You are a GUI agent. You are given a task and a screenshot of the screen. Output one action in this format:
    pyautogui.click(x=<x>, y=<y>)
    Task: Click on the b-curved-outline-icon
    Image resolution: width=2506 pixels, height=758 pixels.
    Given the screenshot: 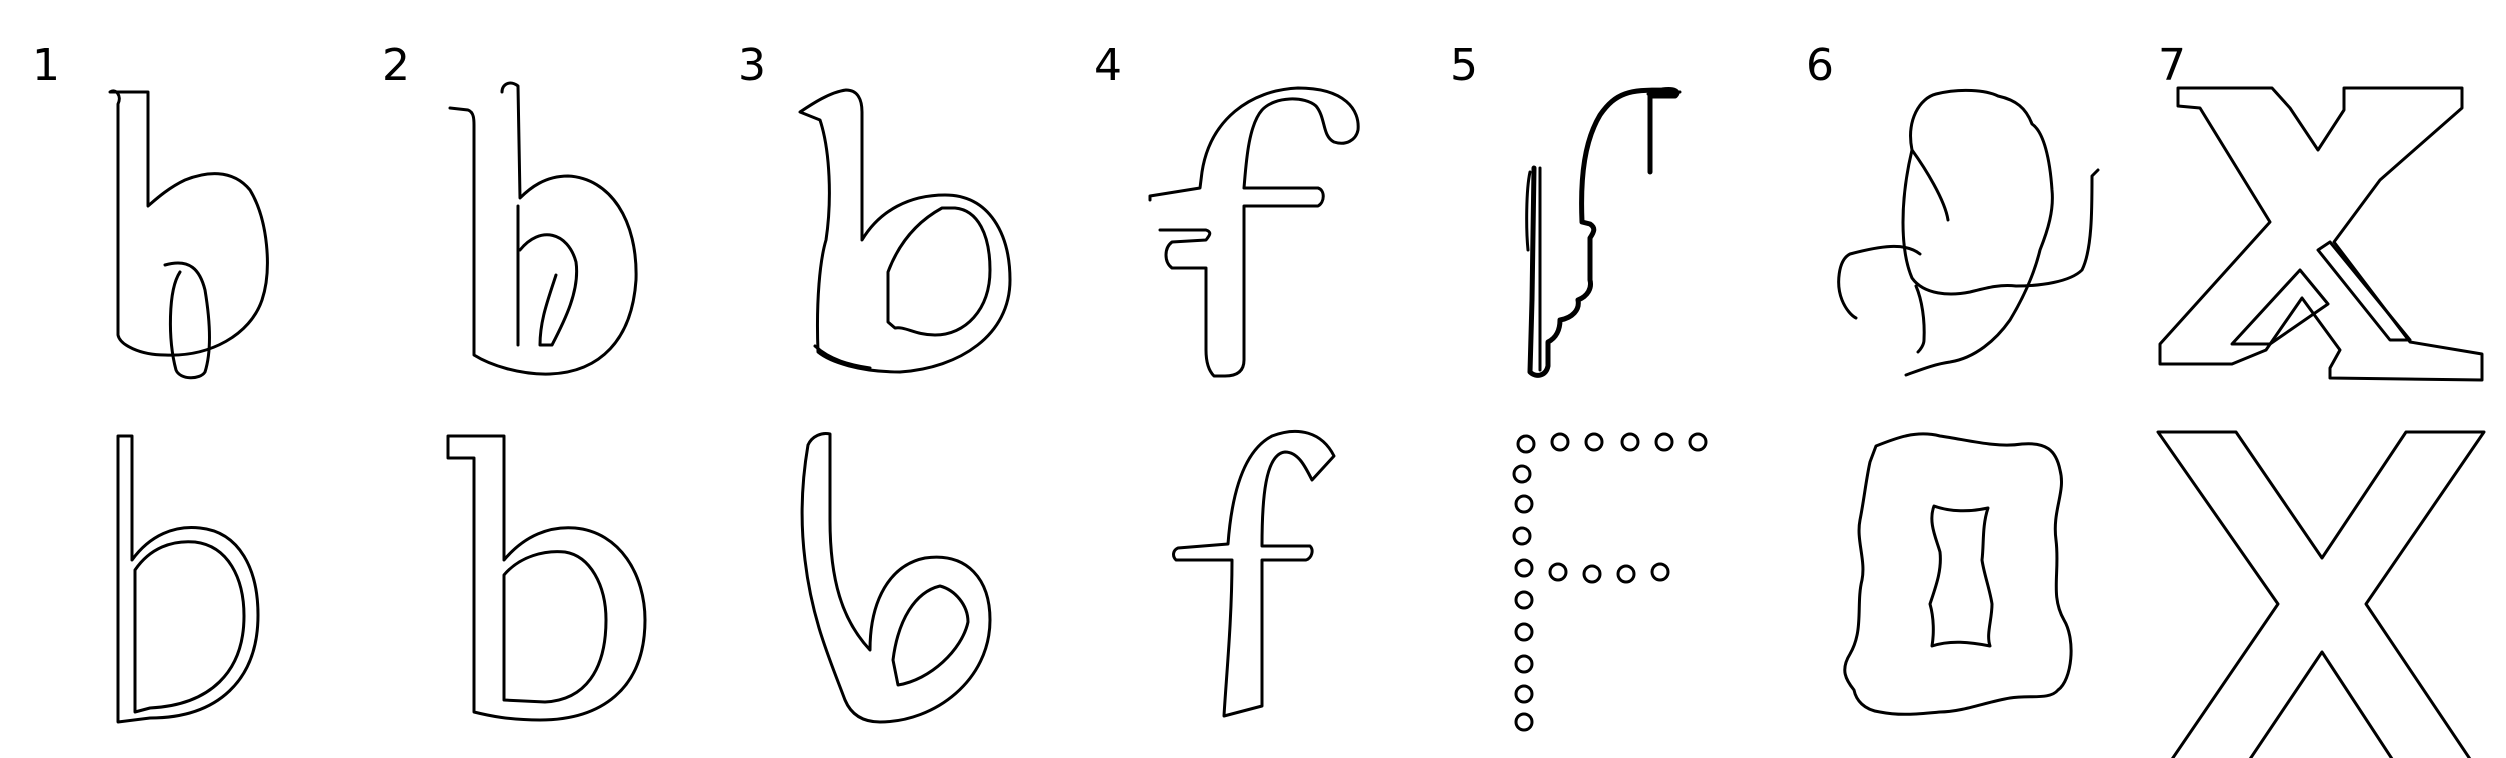 What is the action you would take?
    pyautogui.click(x=896, y=578)
    